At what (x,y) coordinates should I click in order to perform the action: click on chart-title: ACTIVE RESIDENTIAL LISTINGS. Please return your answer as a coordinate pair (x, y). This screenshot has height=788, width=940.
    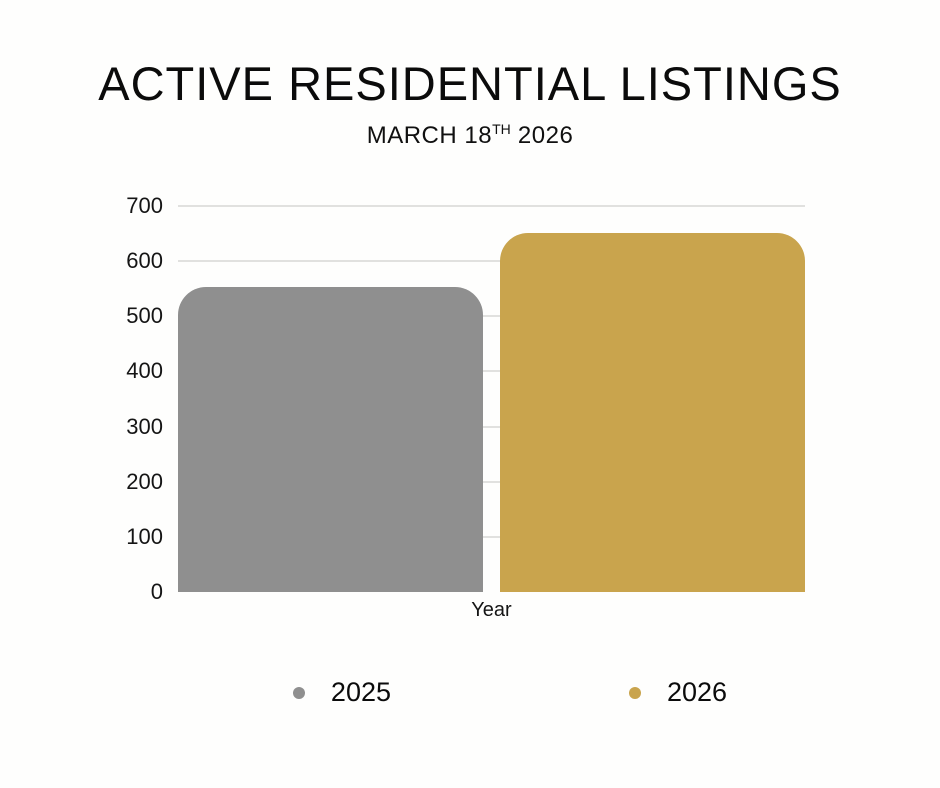
    Looking at the image, I should click on (470, 83).